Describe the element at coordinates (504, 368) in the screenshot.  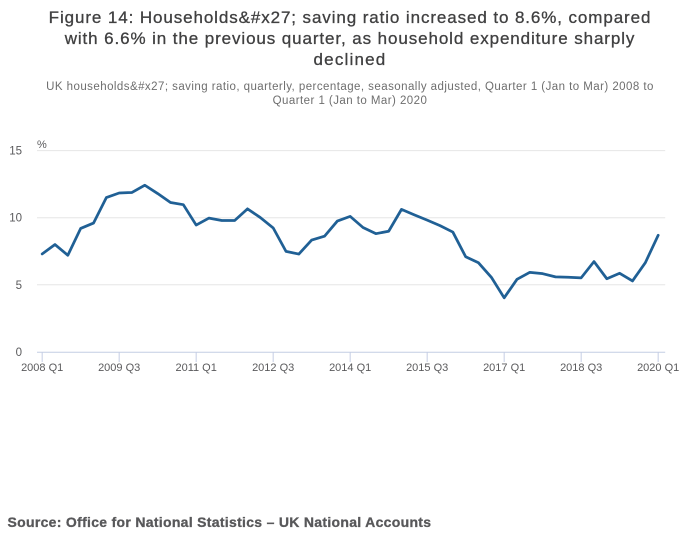
I see `svg-text: 2017 Q1` at that location.